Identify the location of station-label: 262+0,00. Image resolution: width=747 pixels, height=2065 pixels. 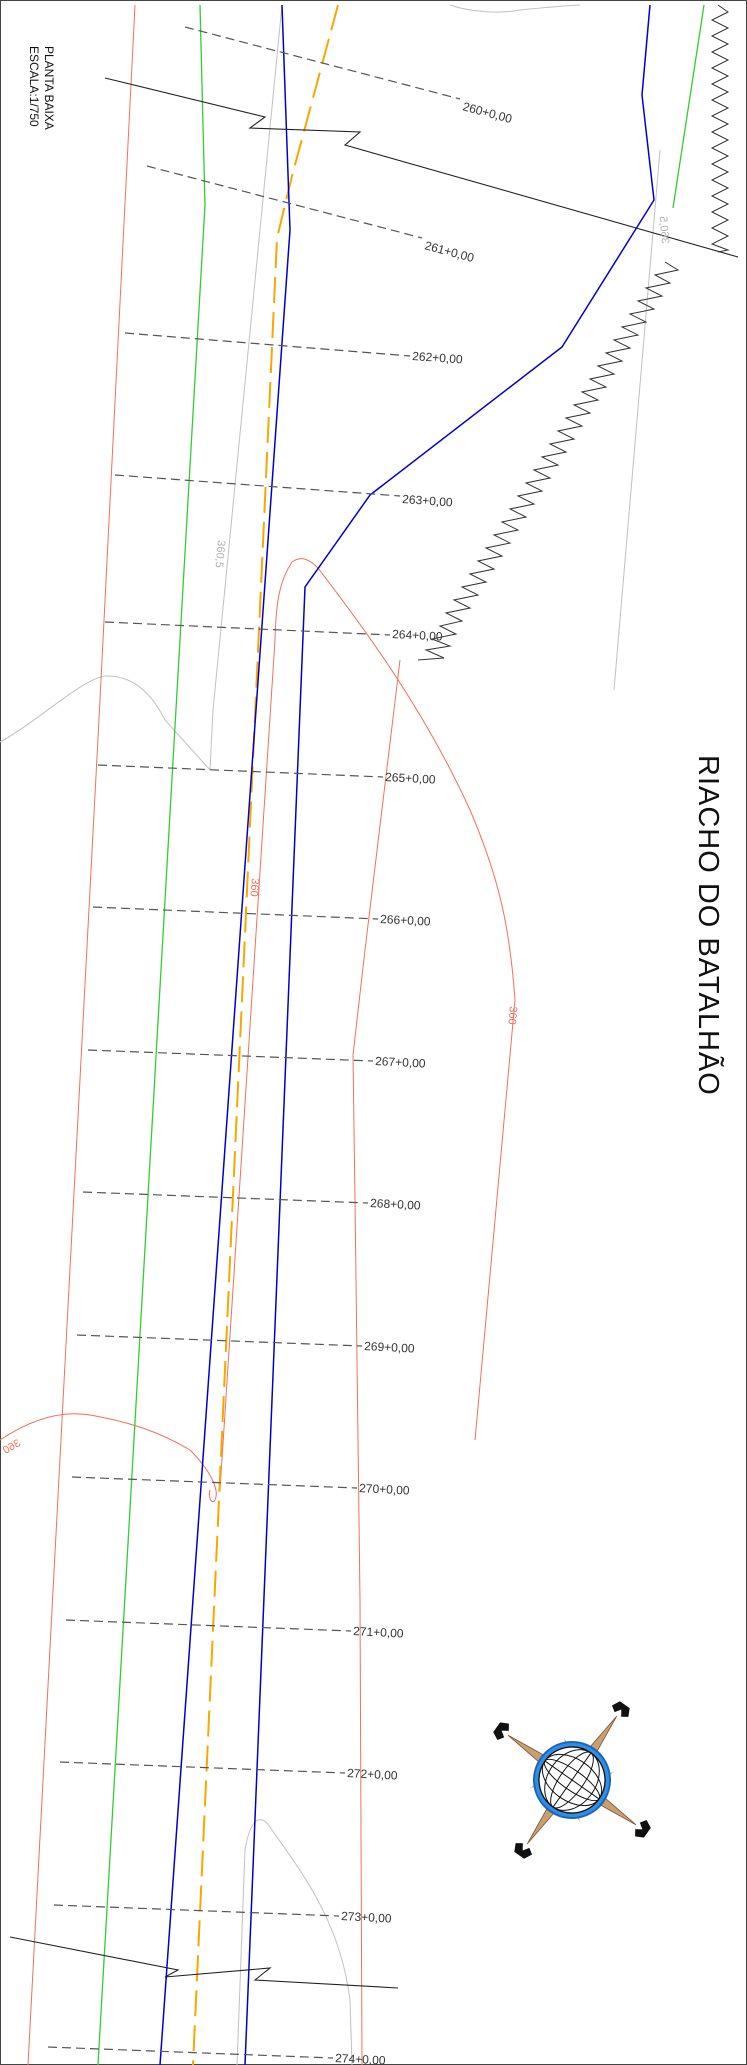
(438, 358).